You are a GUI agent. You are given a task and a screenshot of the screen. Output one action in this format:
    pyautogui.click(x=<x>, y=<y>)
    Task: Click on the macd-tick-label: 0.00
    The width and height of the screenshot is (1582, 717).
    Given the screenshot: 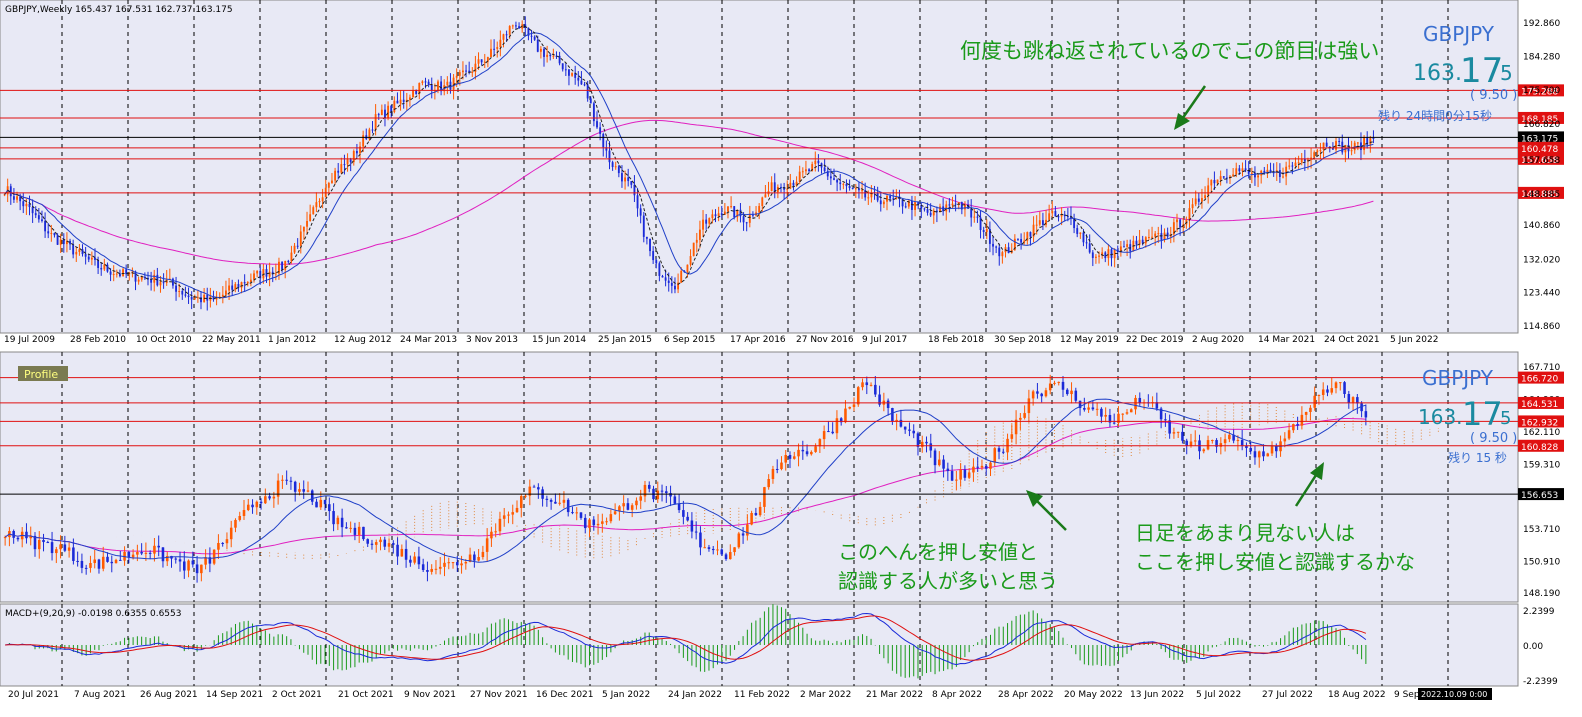 What is the action you would take?
    pyautogui.click(x=1533, y=647)
    